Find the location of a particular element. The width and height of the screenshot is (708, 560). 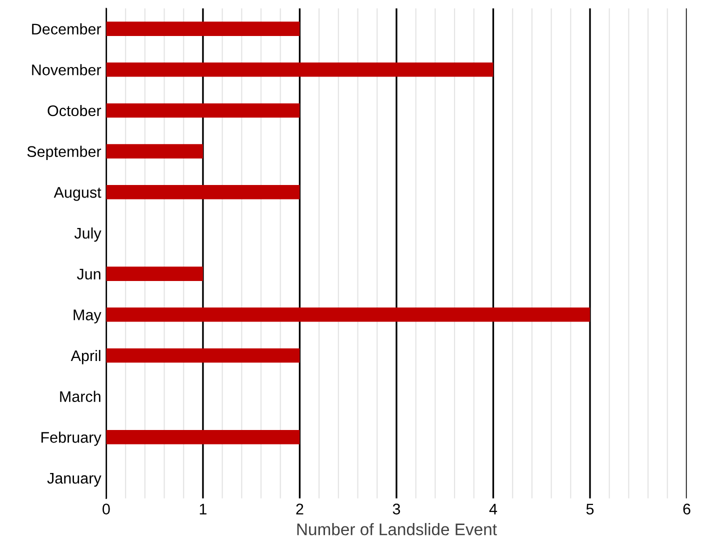

y-tick-label: July is located at coordinates (88, 234).